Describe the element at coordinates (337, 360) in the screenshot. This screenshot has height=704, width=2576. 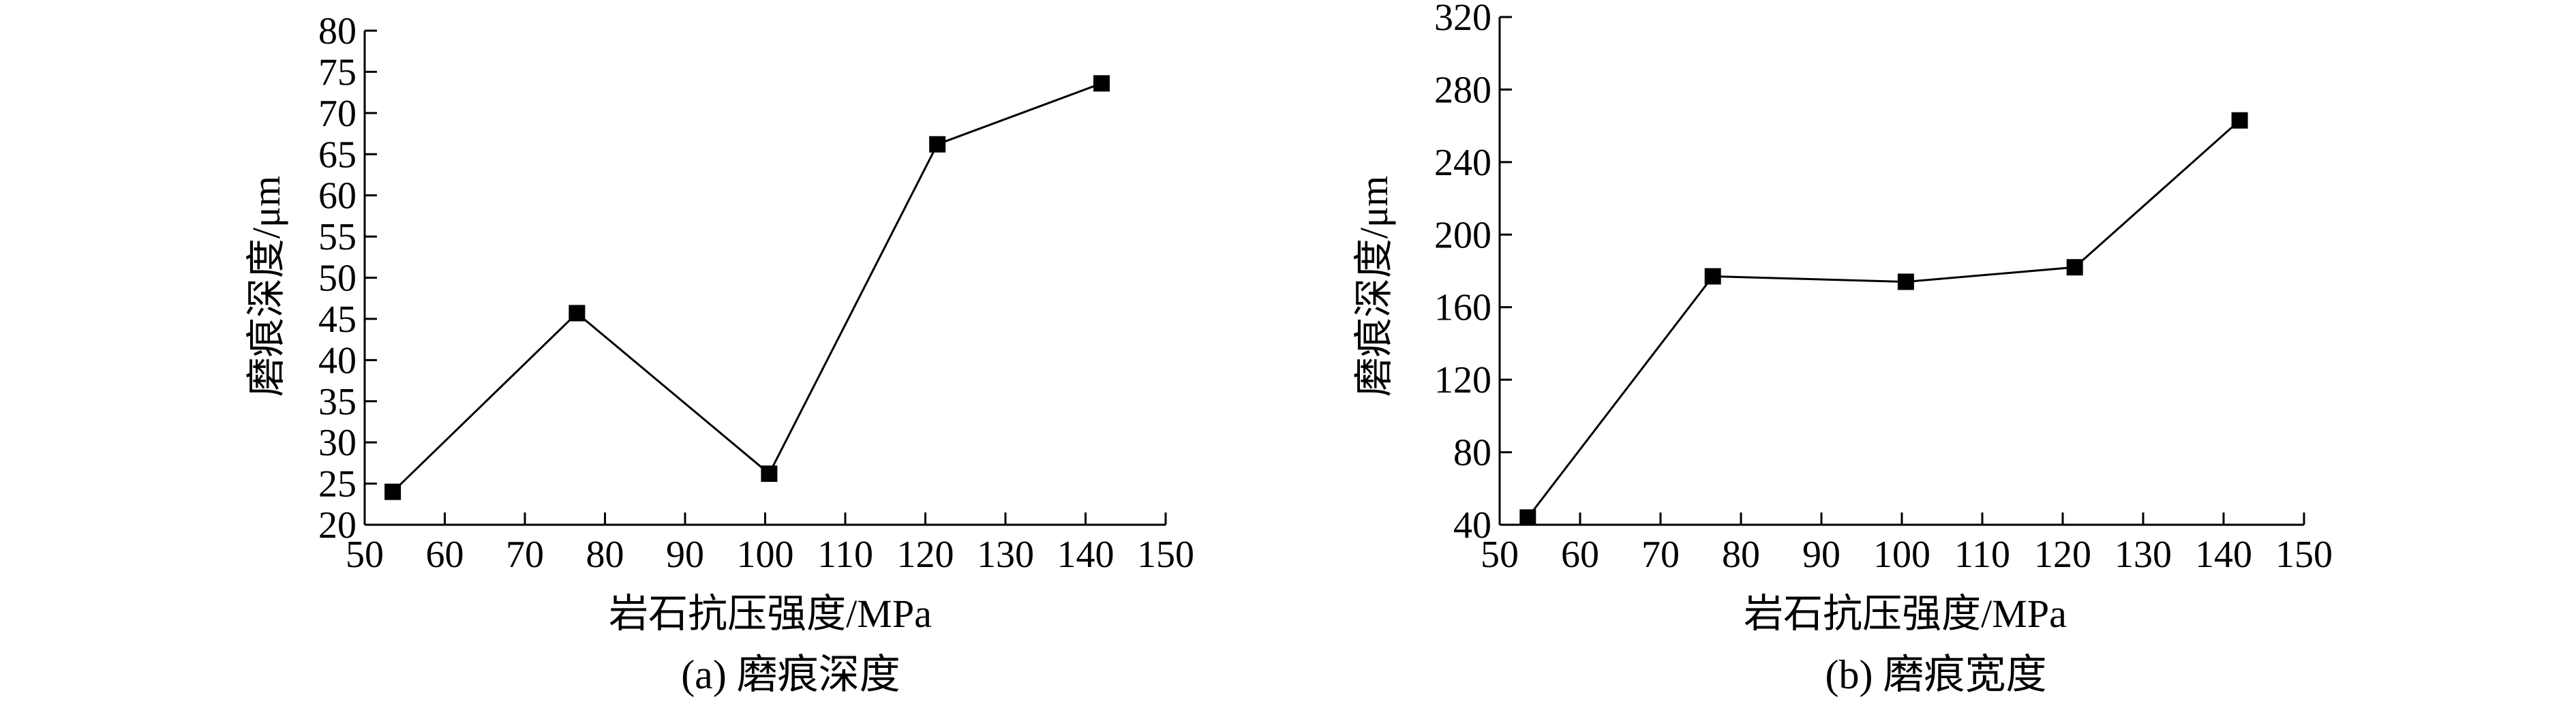
I see `chart-a-y-tick-label: 40` at that location.